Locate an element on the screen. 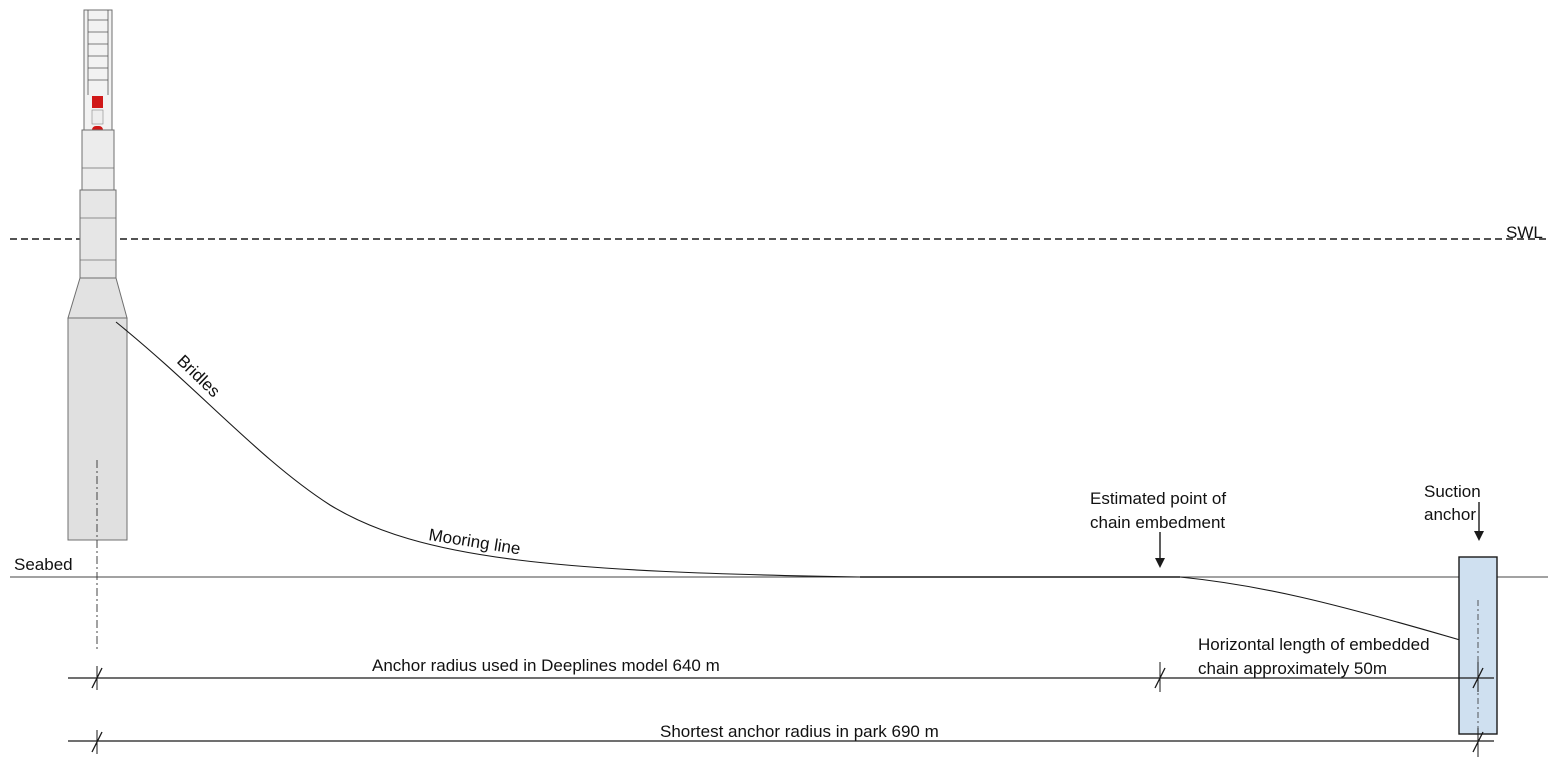 Image resolution: width=1556 pixels, height=757 pixels. aviation-marking-top is located at coordinates (97, 102).